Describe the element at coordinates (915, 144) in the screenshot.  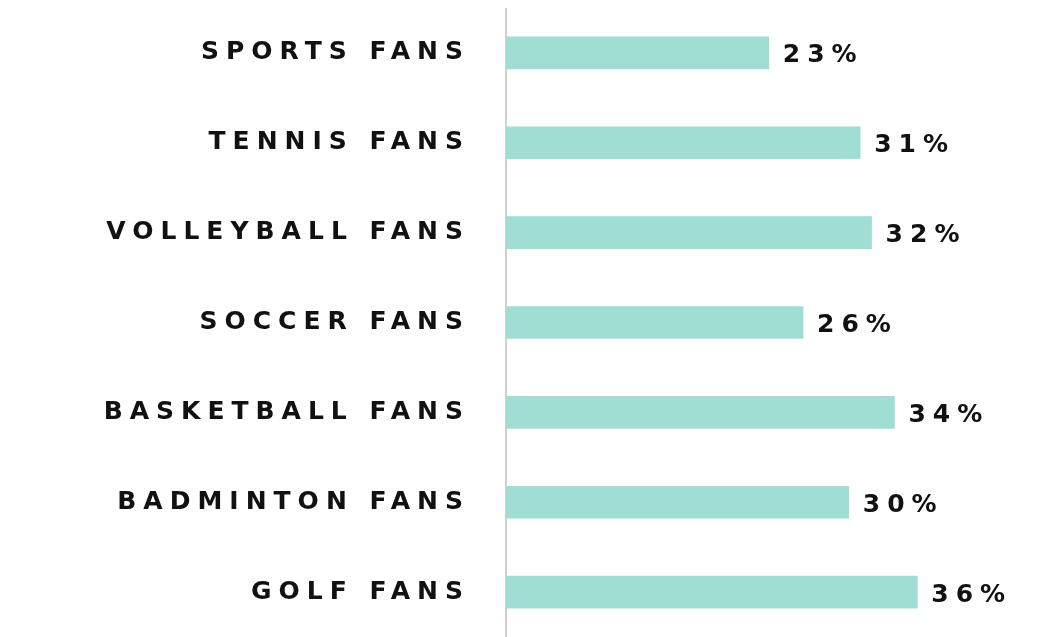
I see `data-label: 31%` at that location.